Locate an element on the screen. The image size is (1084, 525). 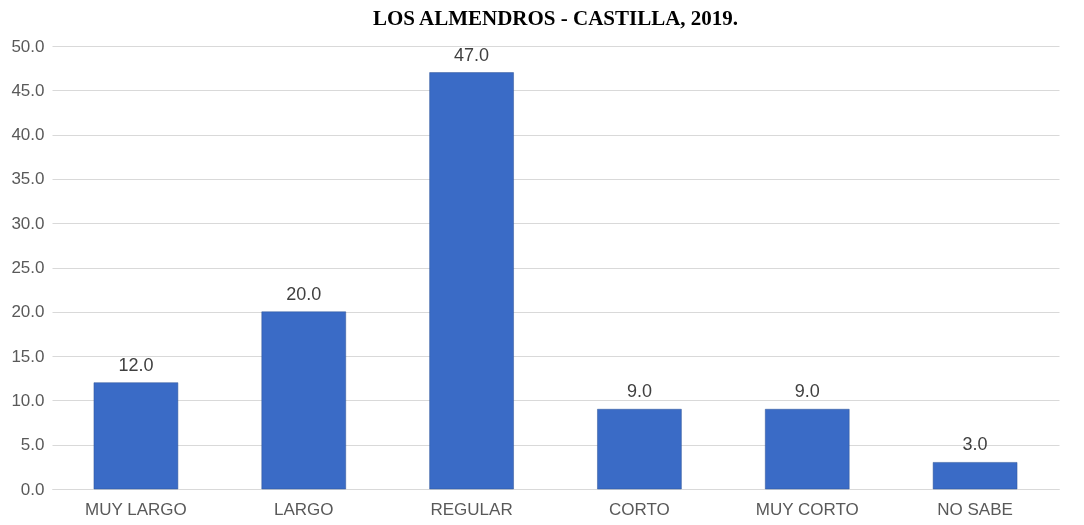
y-tick-label: 30.0 is located at coordinates (28, 223).